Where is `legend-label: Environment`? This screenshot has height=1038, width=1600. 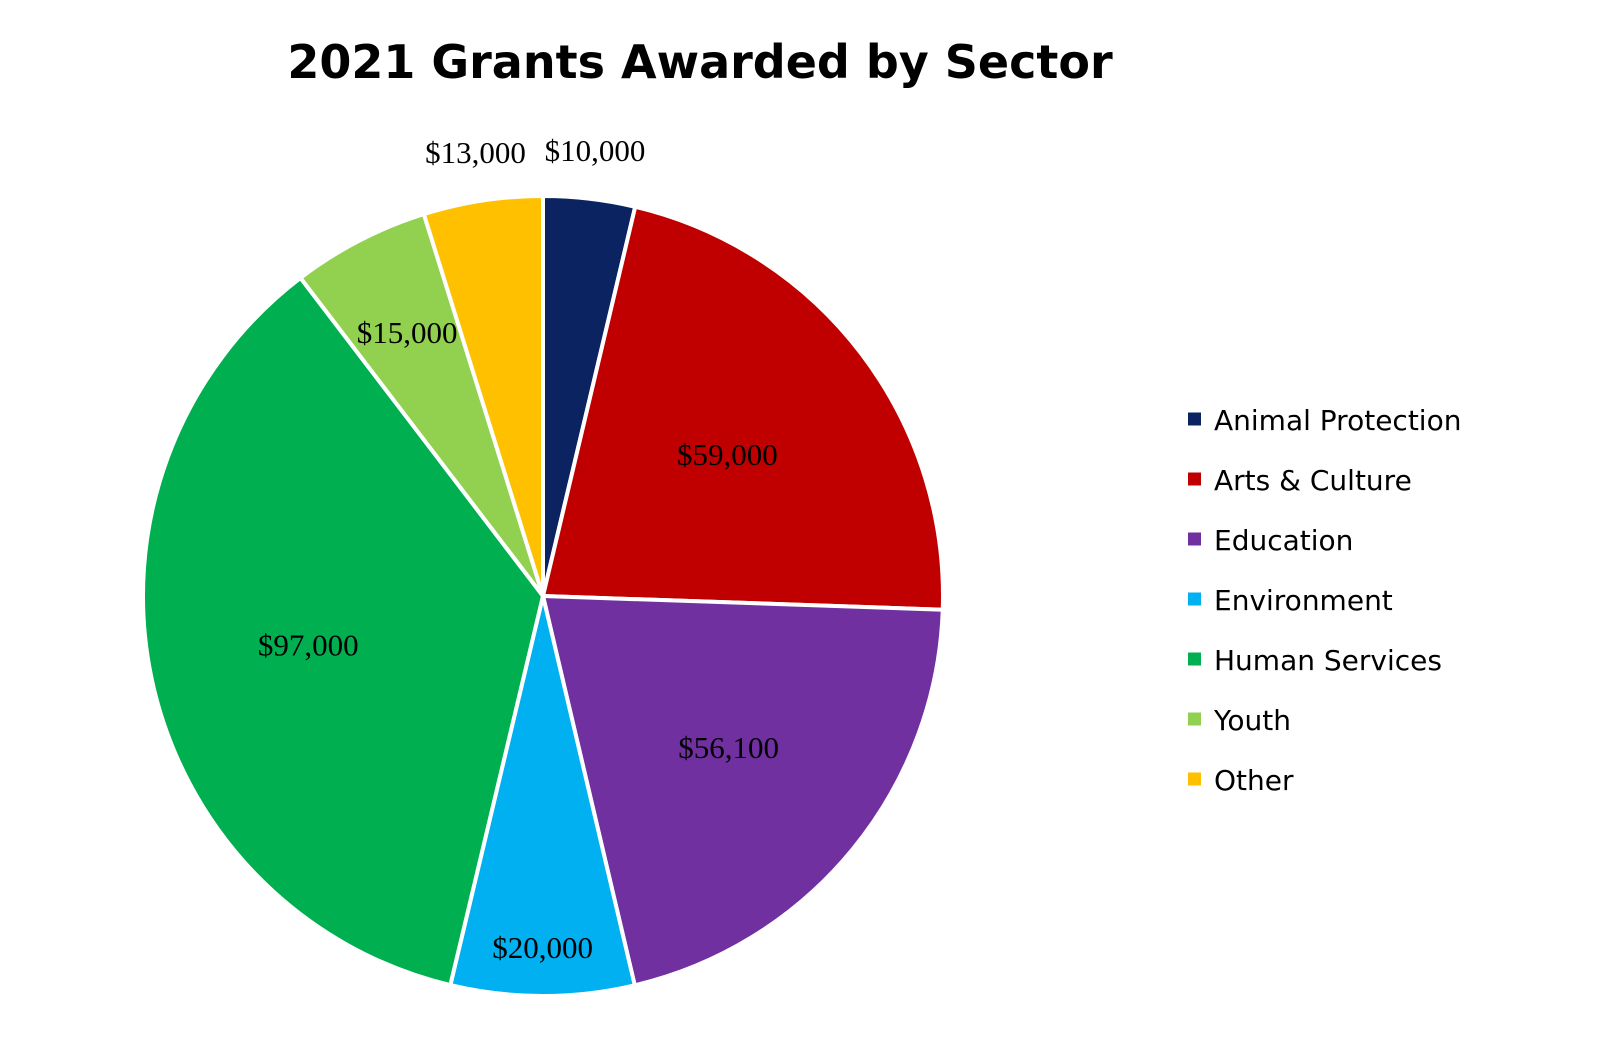
legend-label: Environment is located at coordinates (1303, 600).